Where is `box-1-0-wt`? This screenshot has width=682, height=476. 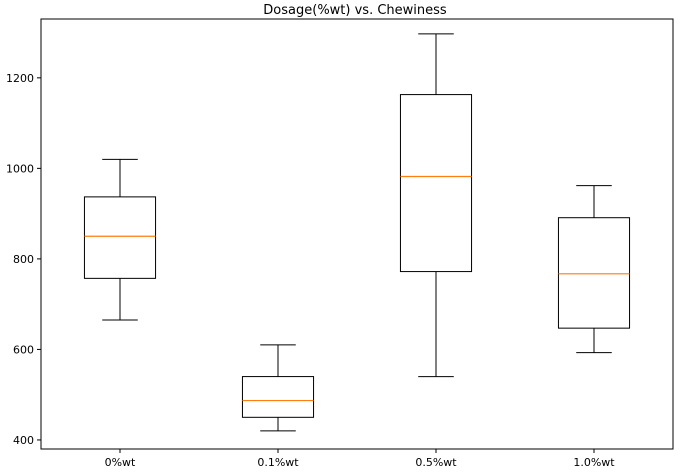
box-1-0-wt is located at coordinates (594, 269).